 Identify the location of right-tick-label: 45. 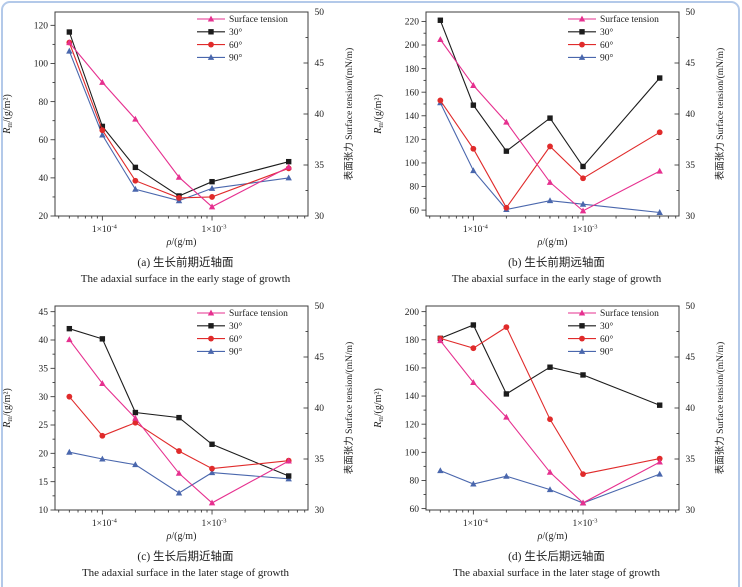
(691, 64).